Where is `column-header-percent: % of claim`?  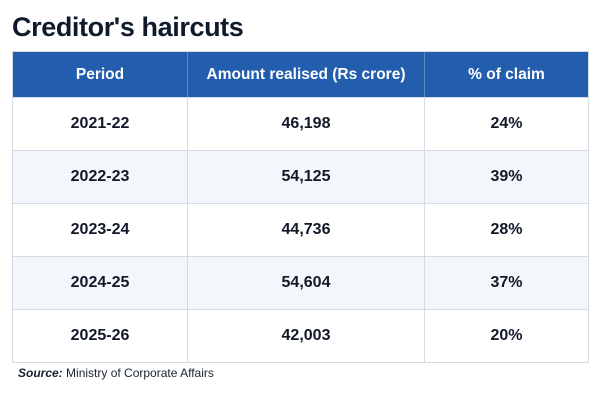 column-header-percent: % of claim is located at coordinates (506, 74).